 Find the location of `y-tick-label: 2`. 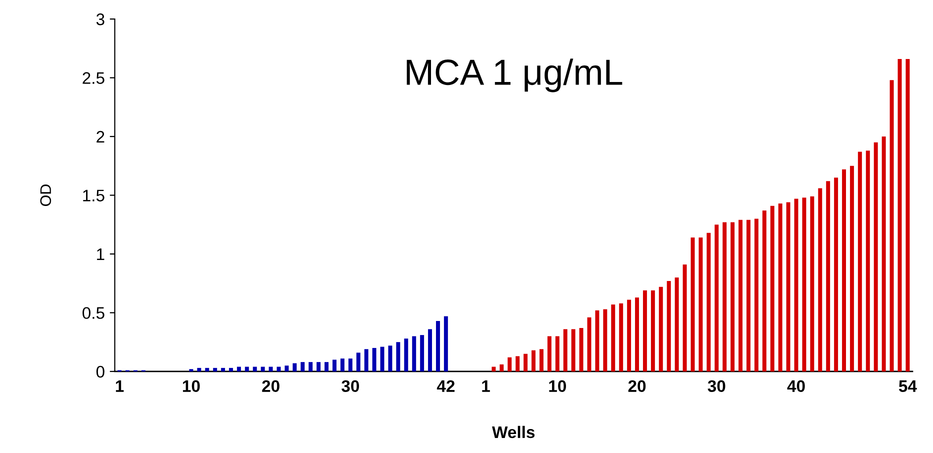

y-tick-label: 2 is located at coordinates (100, 136).